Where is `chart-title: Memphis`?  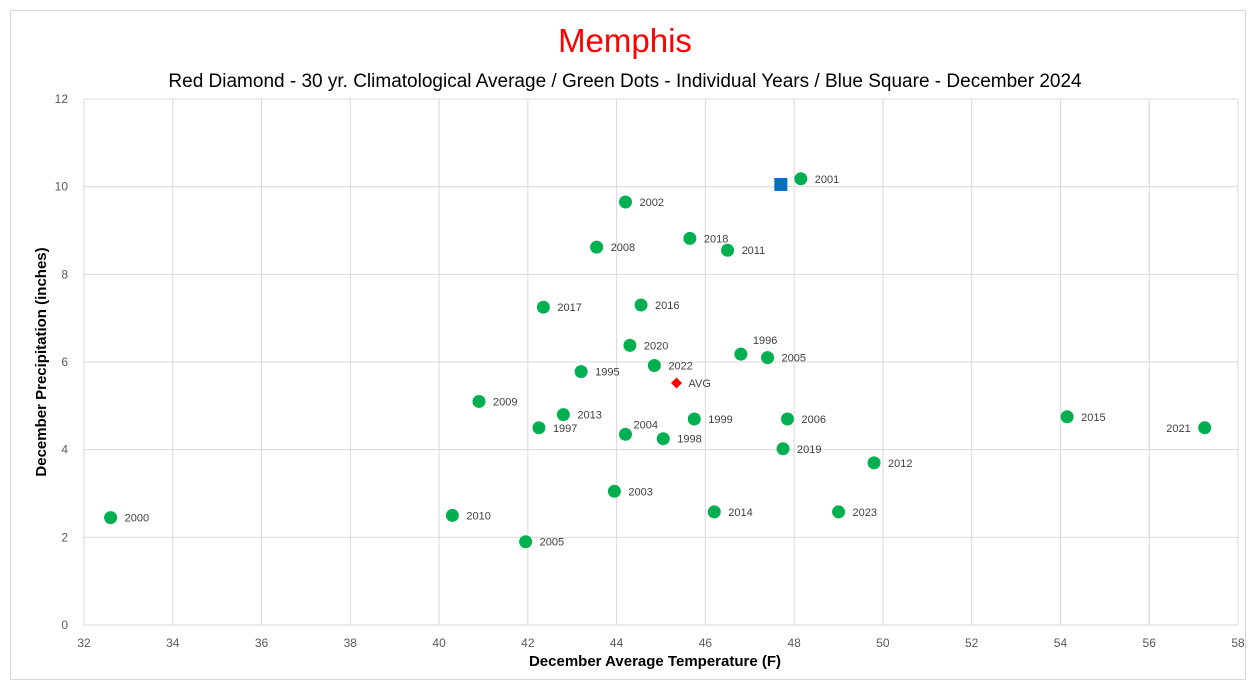 chart-title: Memphis is located at coordinates (625, 40).